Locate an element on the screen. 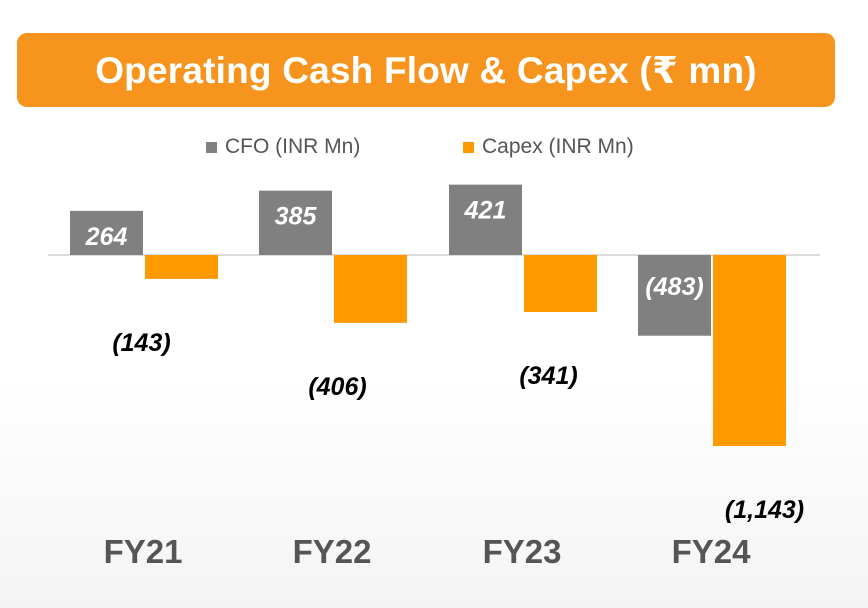 Image resolution: width=868 pixels, height=608 pixels. legend-item-cfo: CFO (INR Mn) is located at coordinates (283, 147).